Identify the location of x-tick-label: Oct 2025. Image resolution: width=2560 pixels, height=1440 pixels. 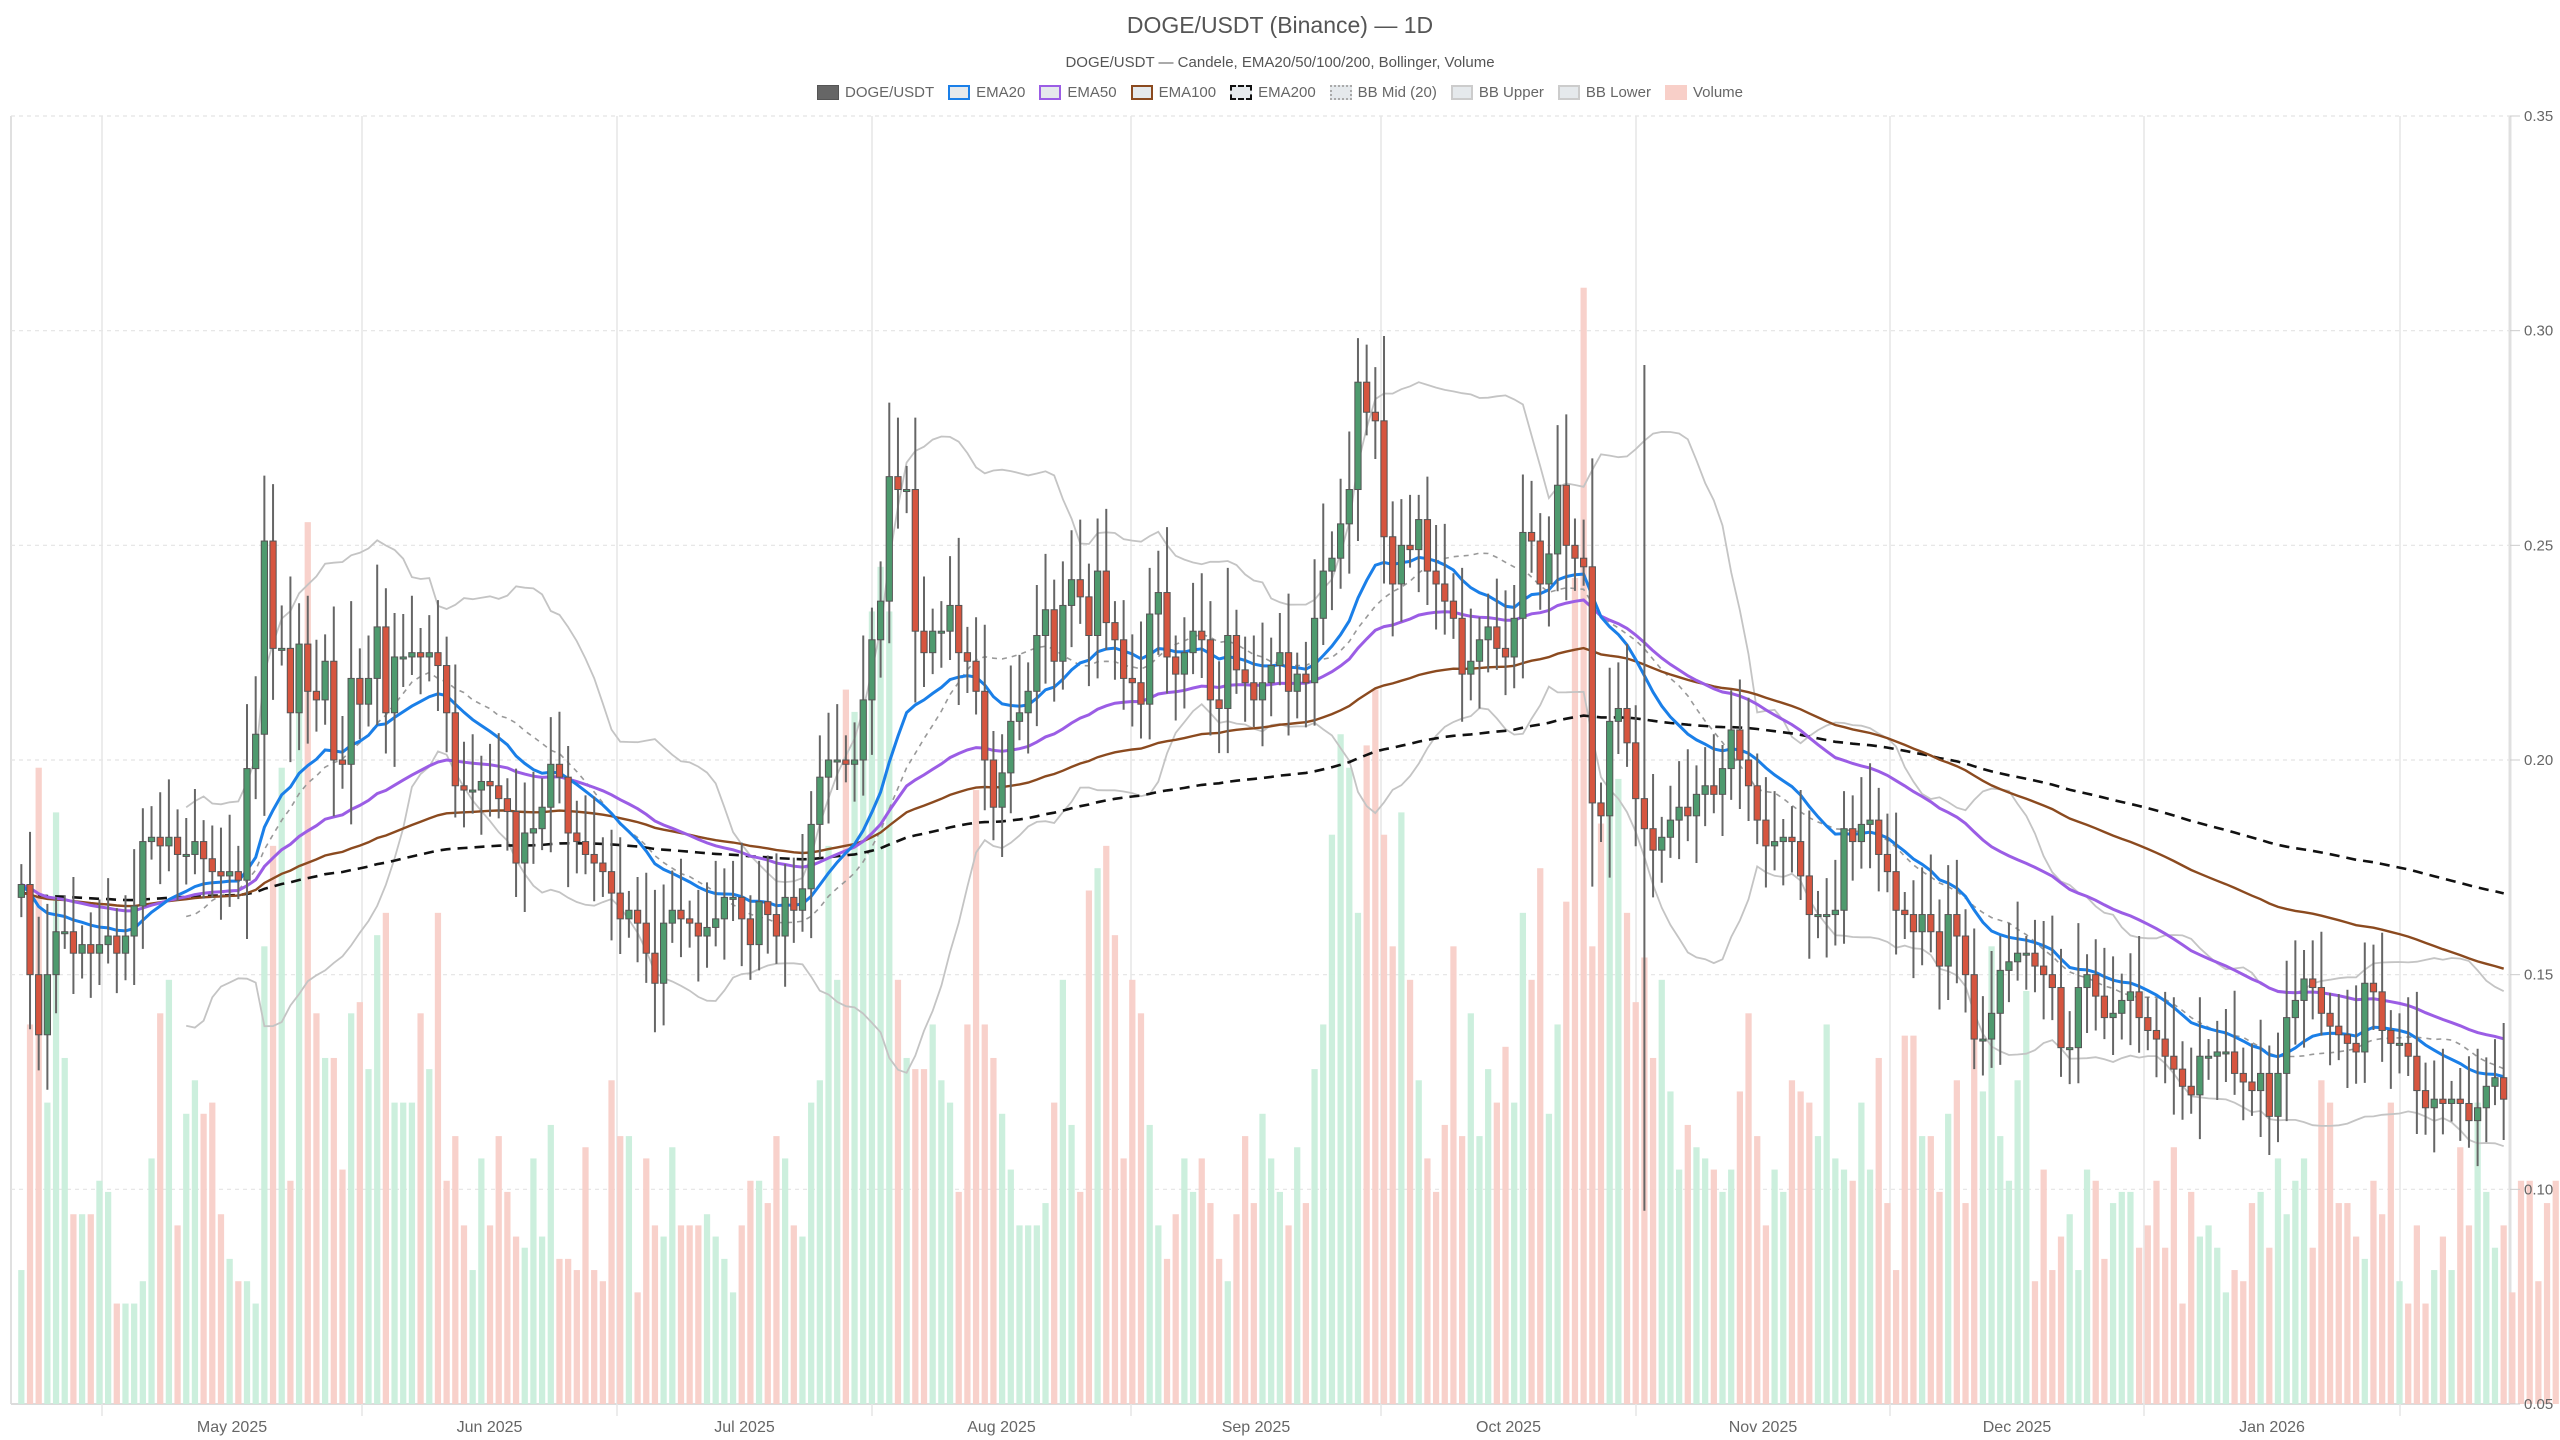
(1508, 1427).